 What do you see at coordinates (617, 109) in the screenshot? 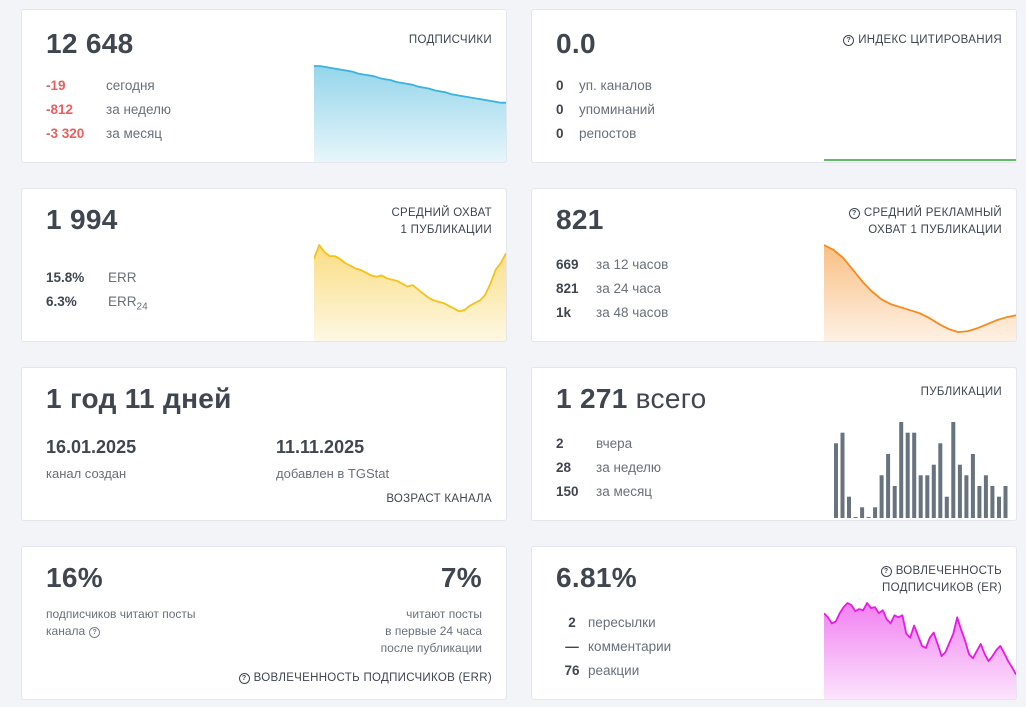
I see `stat-label: упоминаний` at bounding box center [617, 109].